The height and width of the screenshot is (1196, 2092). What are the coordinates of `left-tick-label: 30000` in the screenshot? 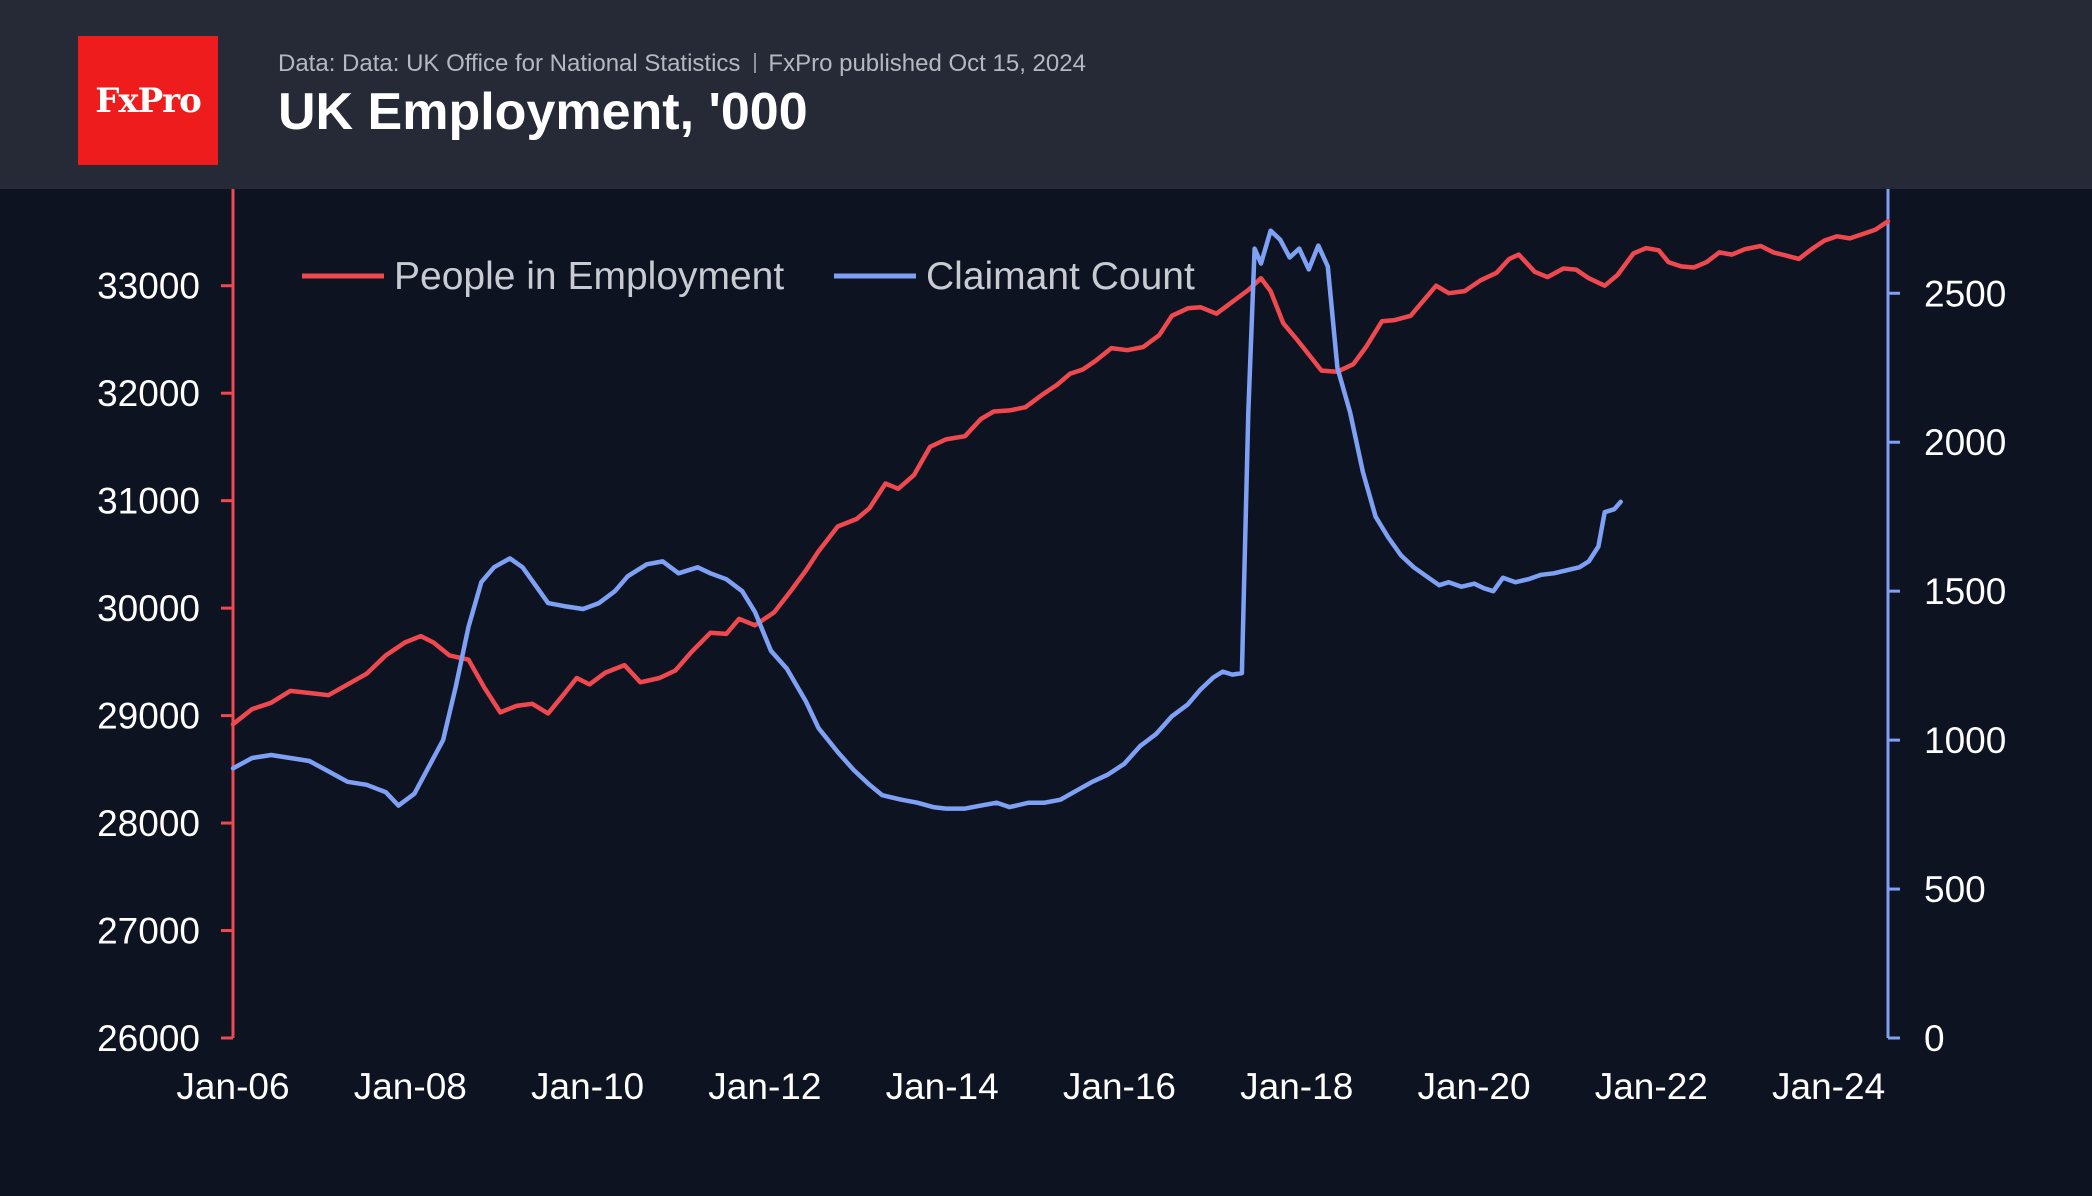 It's located at (148, 608).